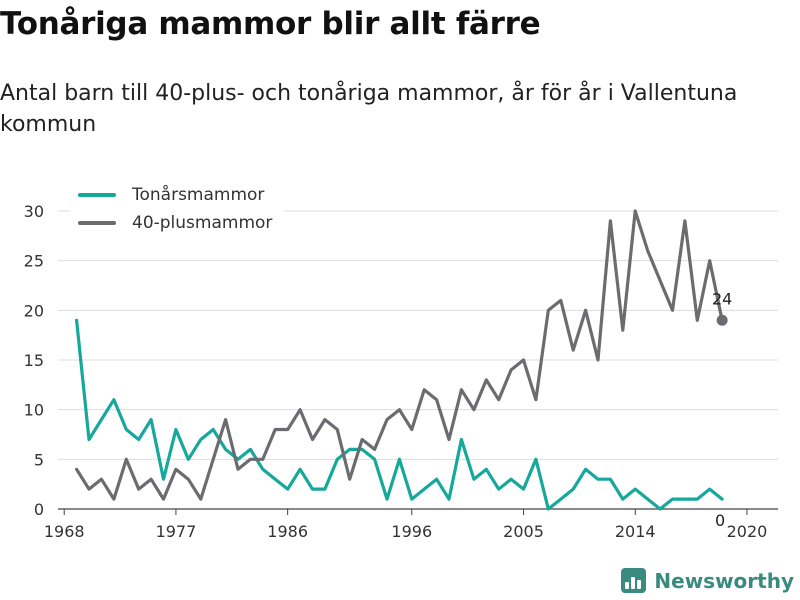  I want to click on y-tick-label: 15, so click(34, 360).